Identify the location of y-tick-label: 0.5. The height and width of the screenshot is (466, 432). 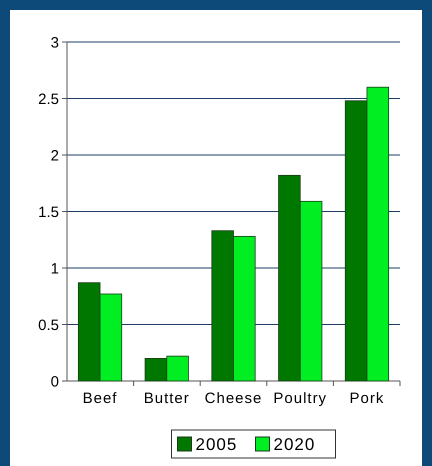
(48, 325).